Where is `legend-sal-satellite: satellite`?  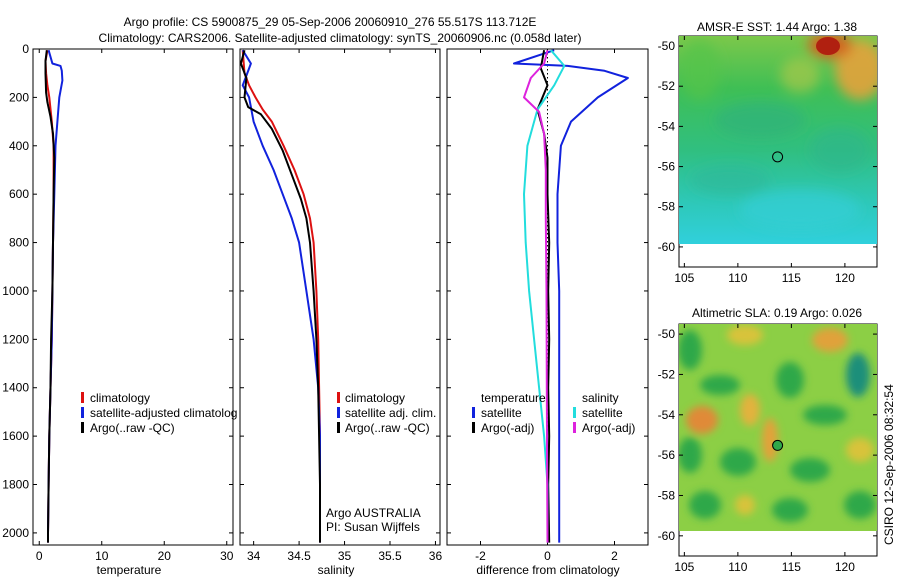 legend-sal-satellite: satellite is located at coordinates (602, 413).